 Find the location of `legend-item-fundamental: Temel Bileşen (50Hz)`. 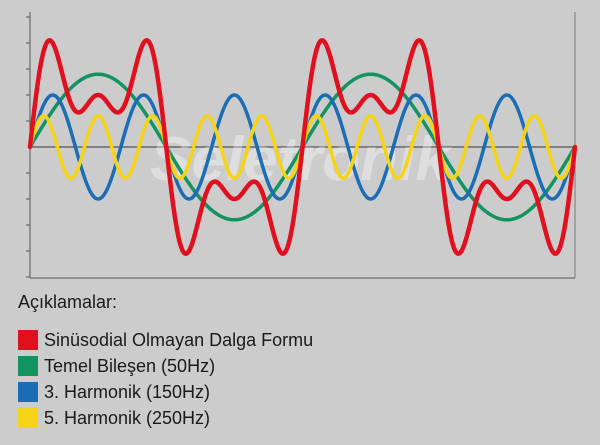

legend-item-fundamental: Temel Bileşen (50Hz) is located at coordinates (165, 366).